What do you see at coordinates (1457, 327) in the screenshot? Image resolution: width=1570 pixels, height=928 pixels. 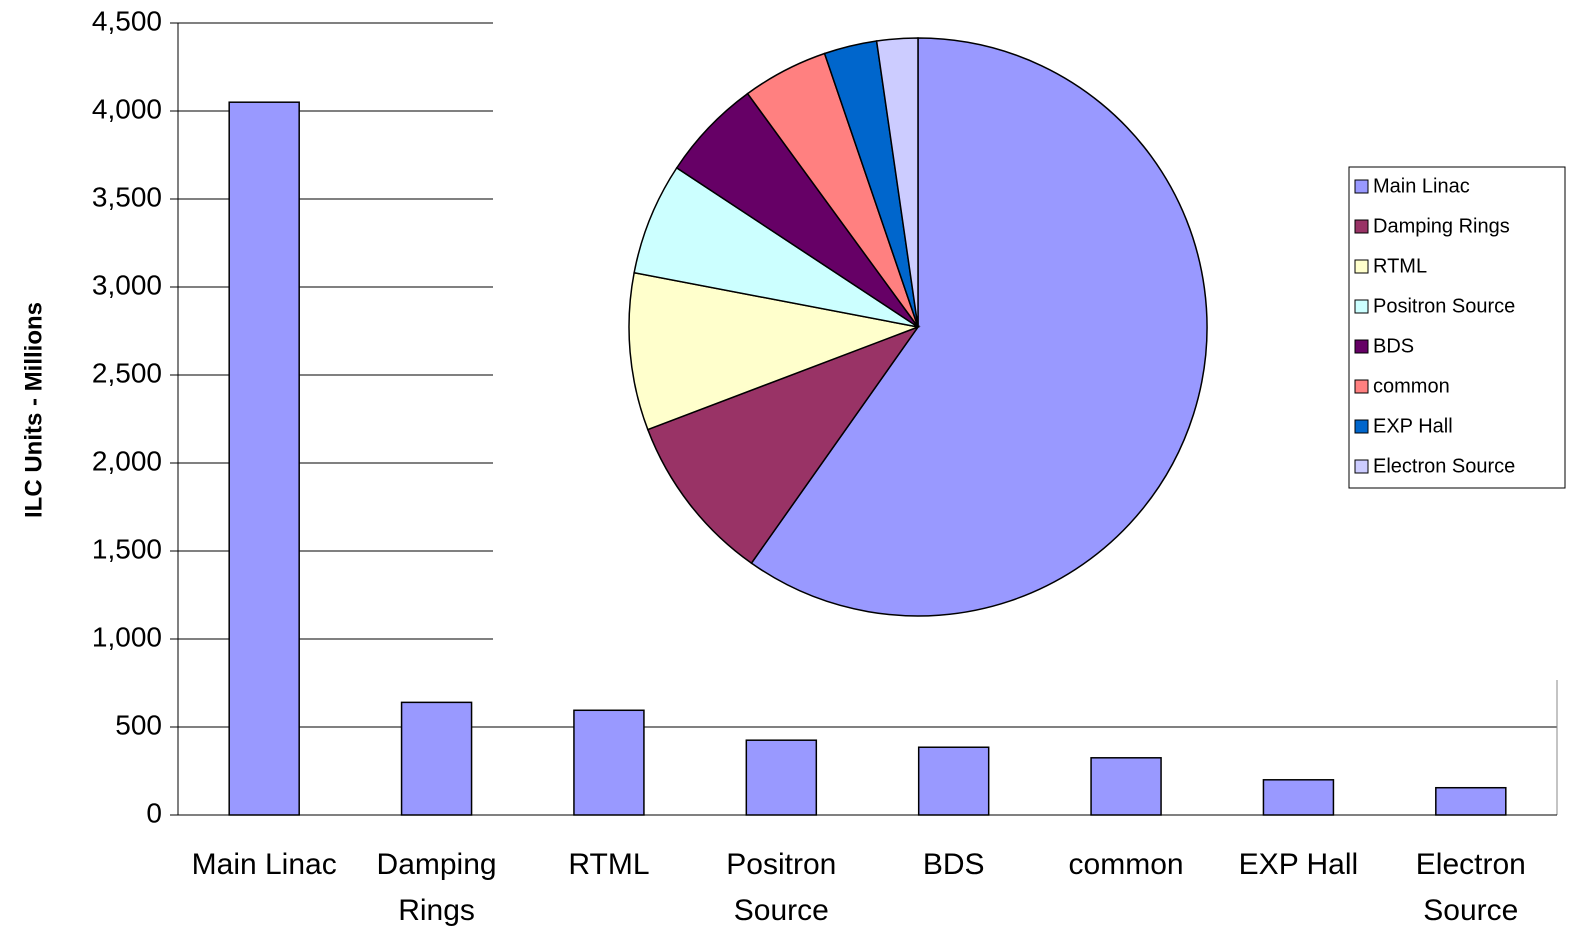 I see `legend-box` at bounding box center [1457, 327].